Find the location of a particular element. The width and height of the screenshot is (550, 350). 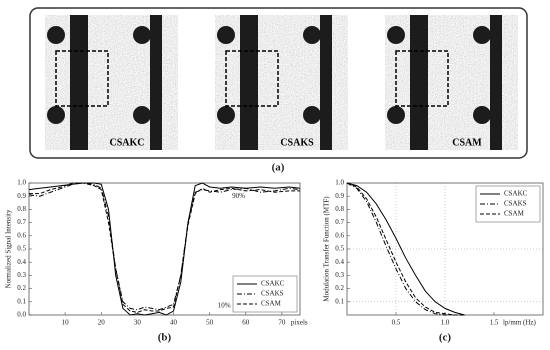

x-tick-label: 50 is located at coordinates (210, 323).